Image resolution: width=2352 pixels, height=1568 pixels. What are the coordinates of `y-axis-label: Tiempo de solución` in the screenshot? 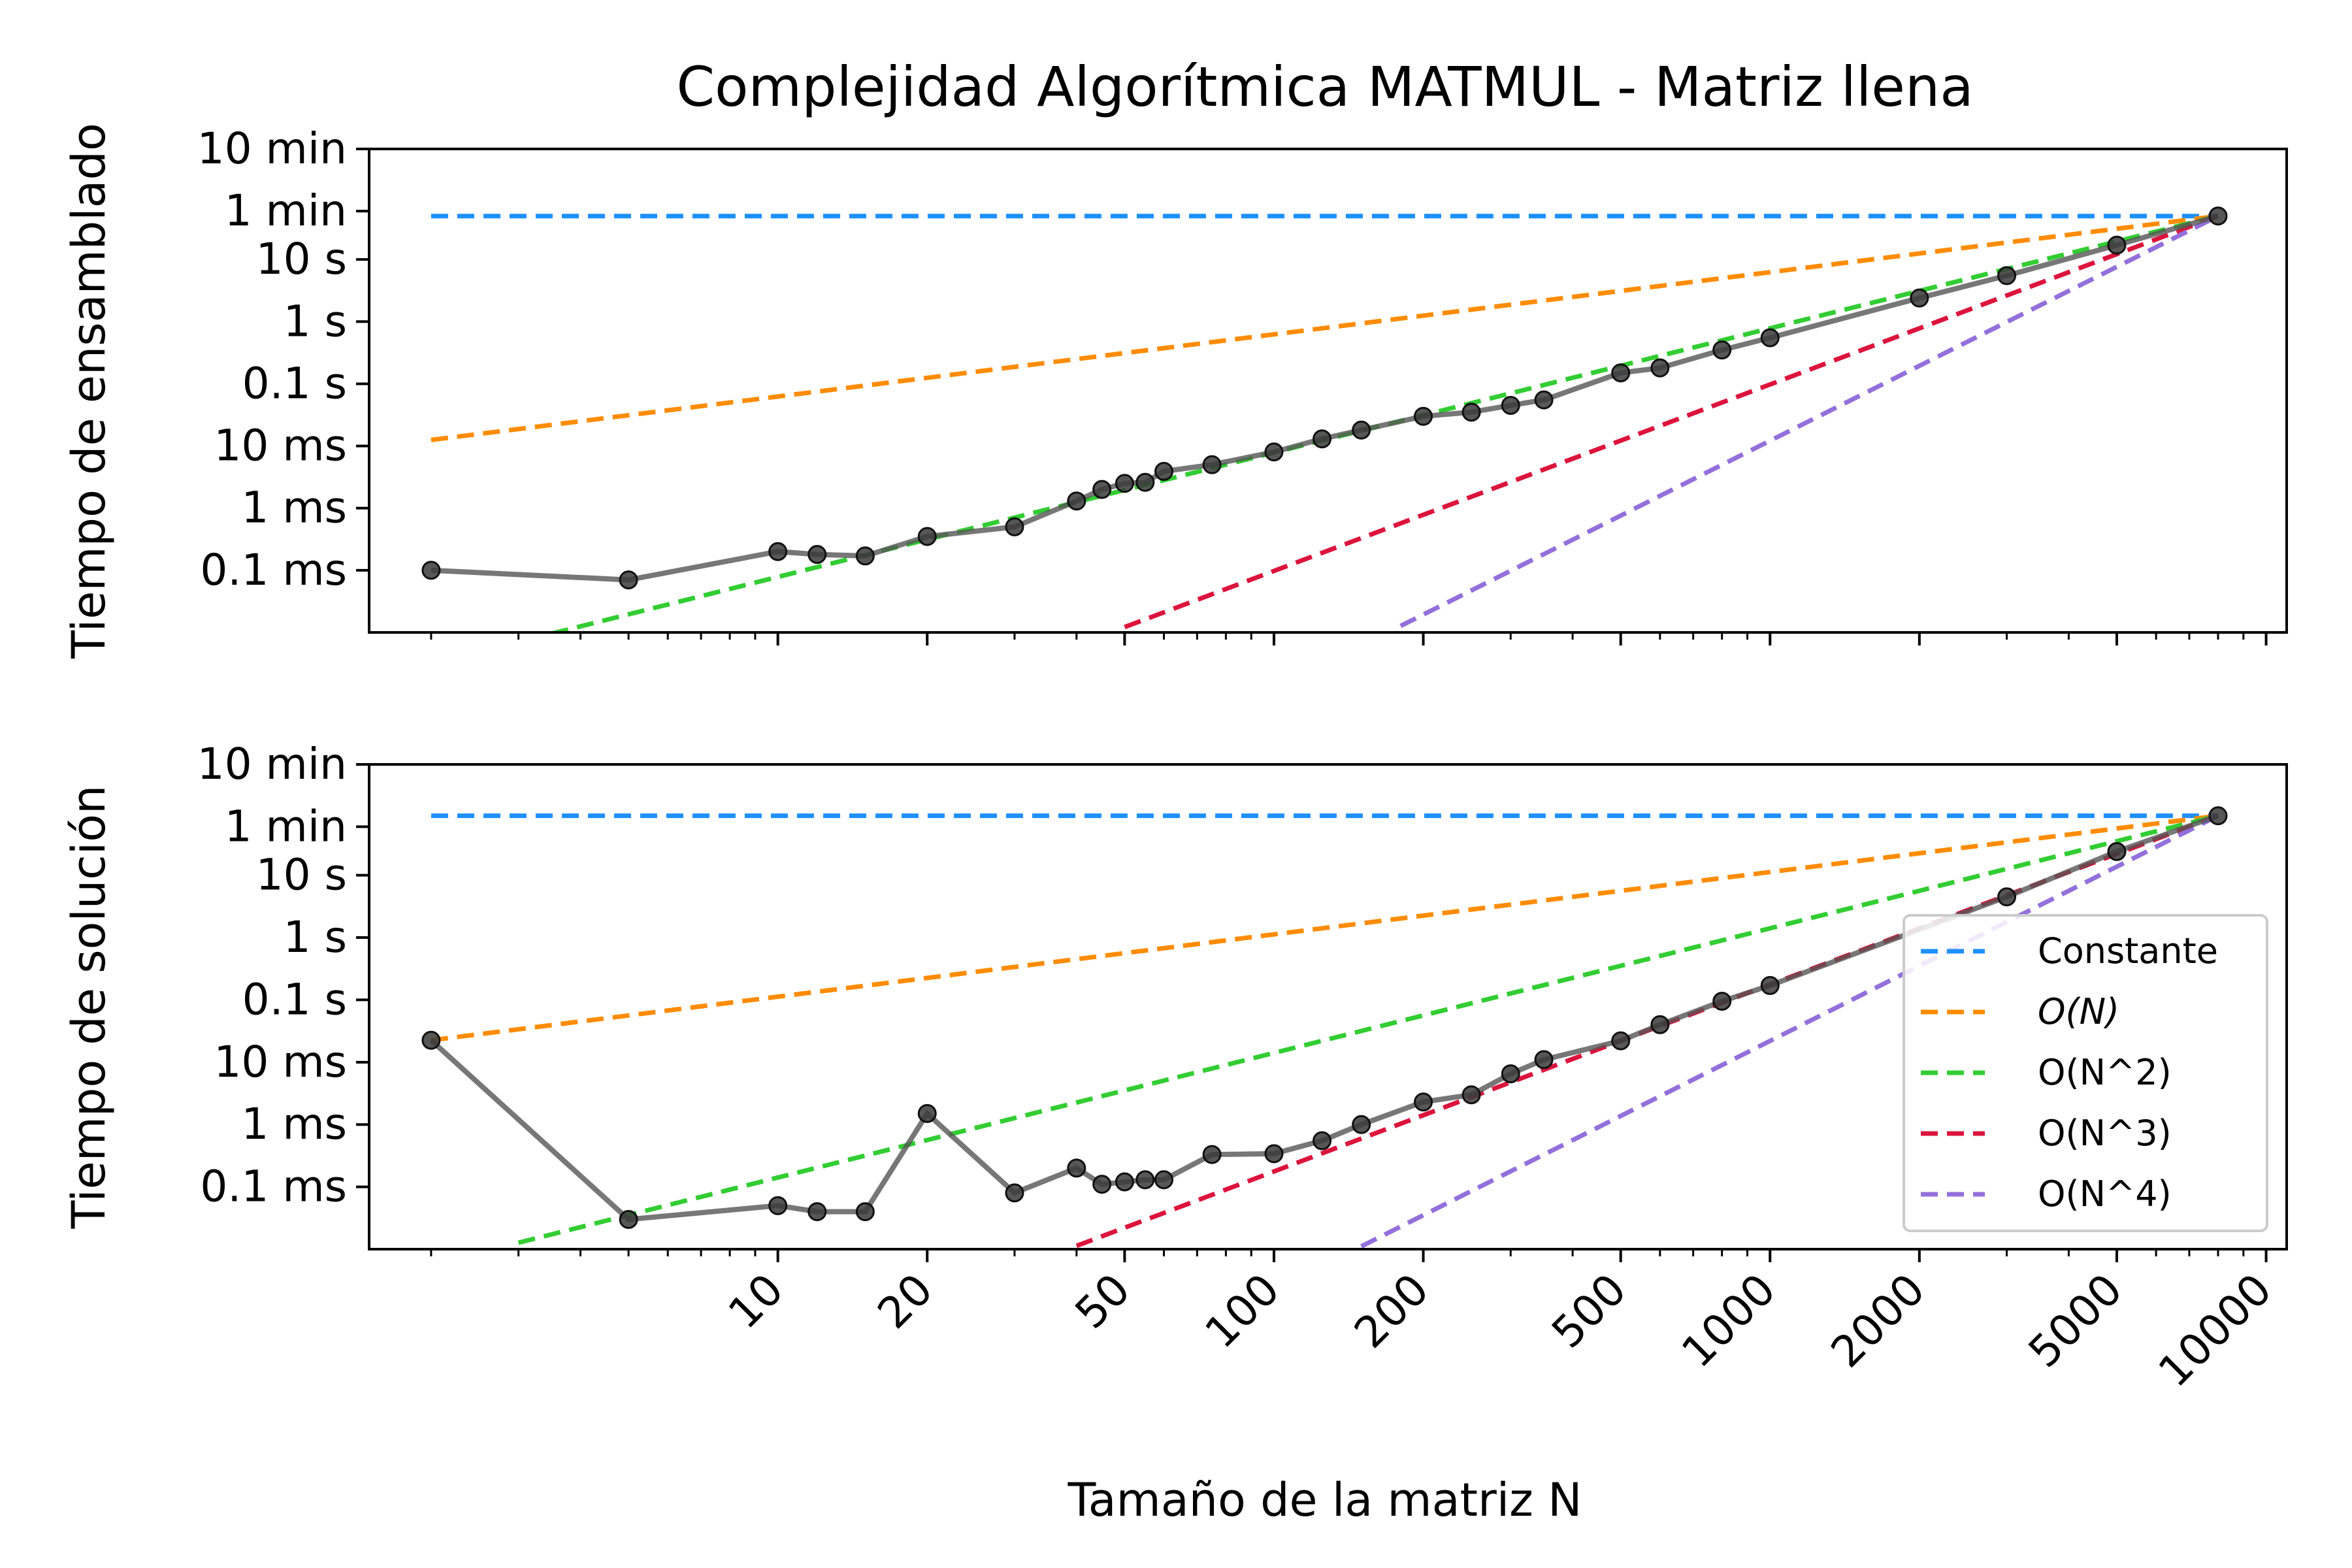 It's located at (89, 1007).